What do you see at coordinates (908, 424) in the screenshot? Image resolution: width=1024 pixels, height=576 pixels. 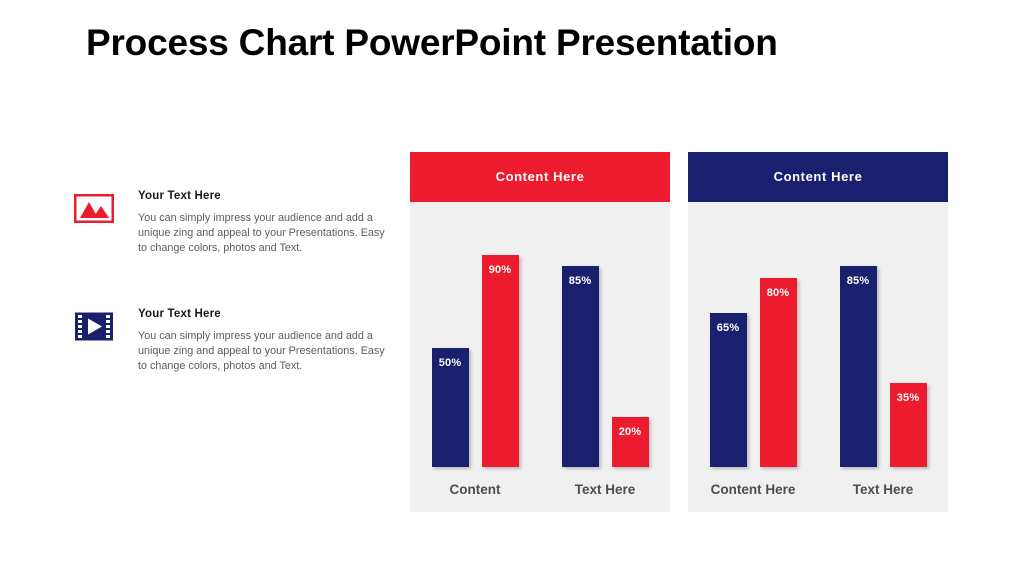 I see `bar-red: 35%` at bounding box center [908, 424].